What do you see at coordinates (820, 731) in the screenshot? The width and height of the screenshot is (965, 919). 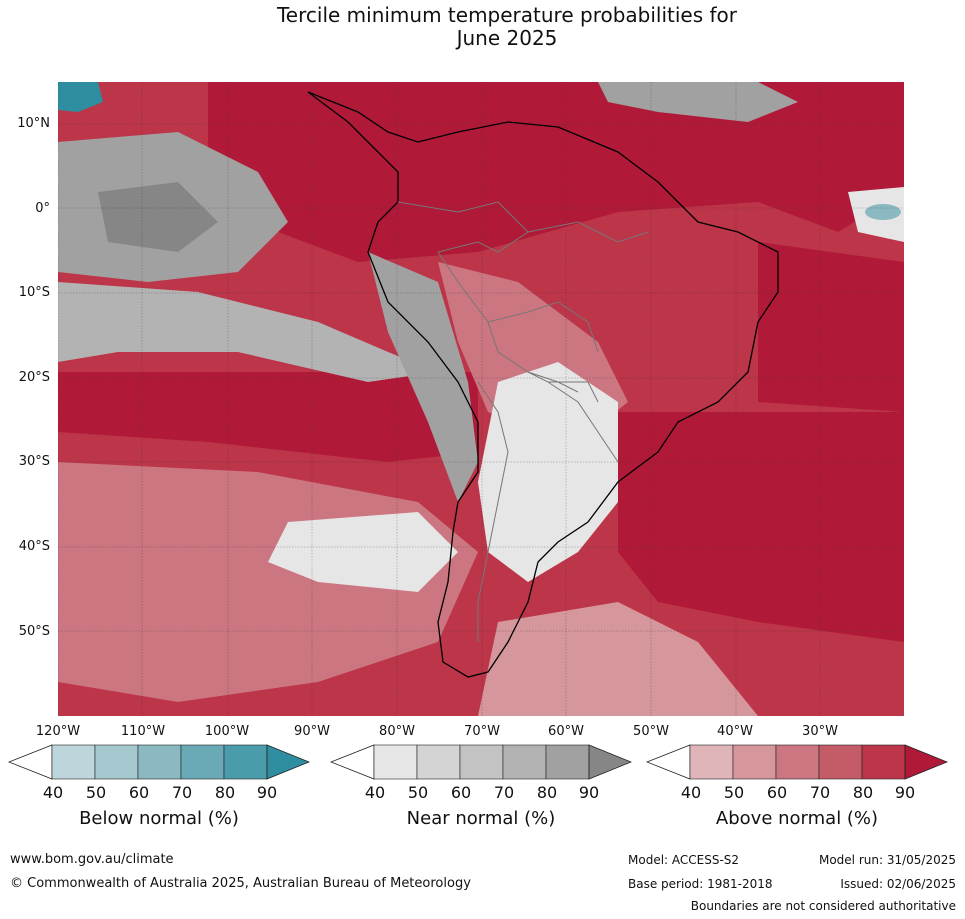 I see `lon-label-30w: 30°W` at bounding box center [820, 731].